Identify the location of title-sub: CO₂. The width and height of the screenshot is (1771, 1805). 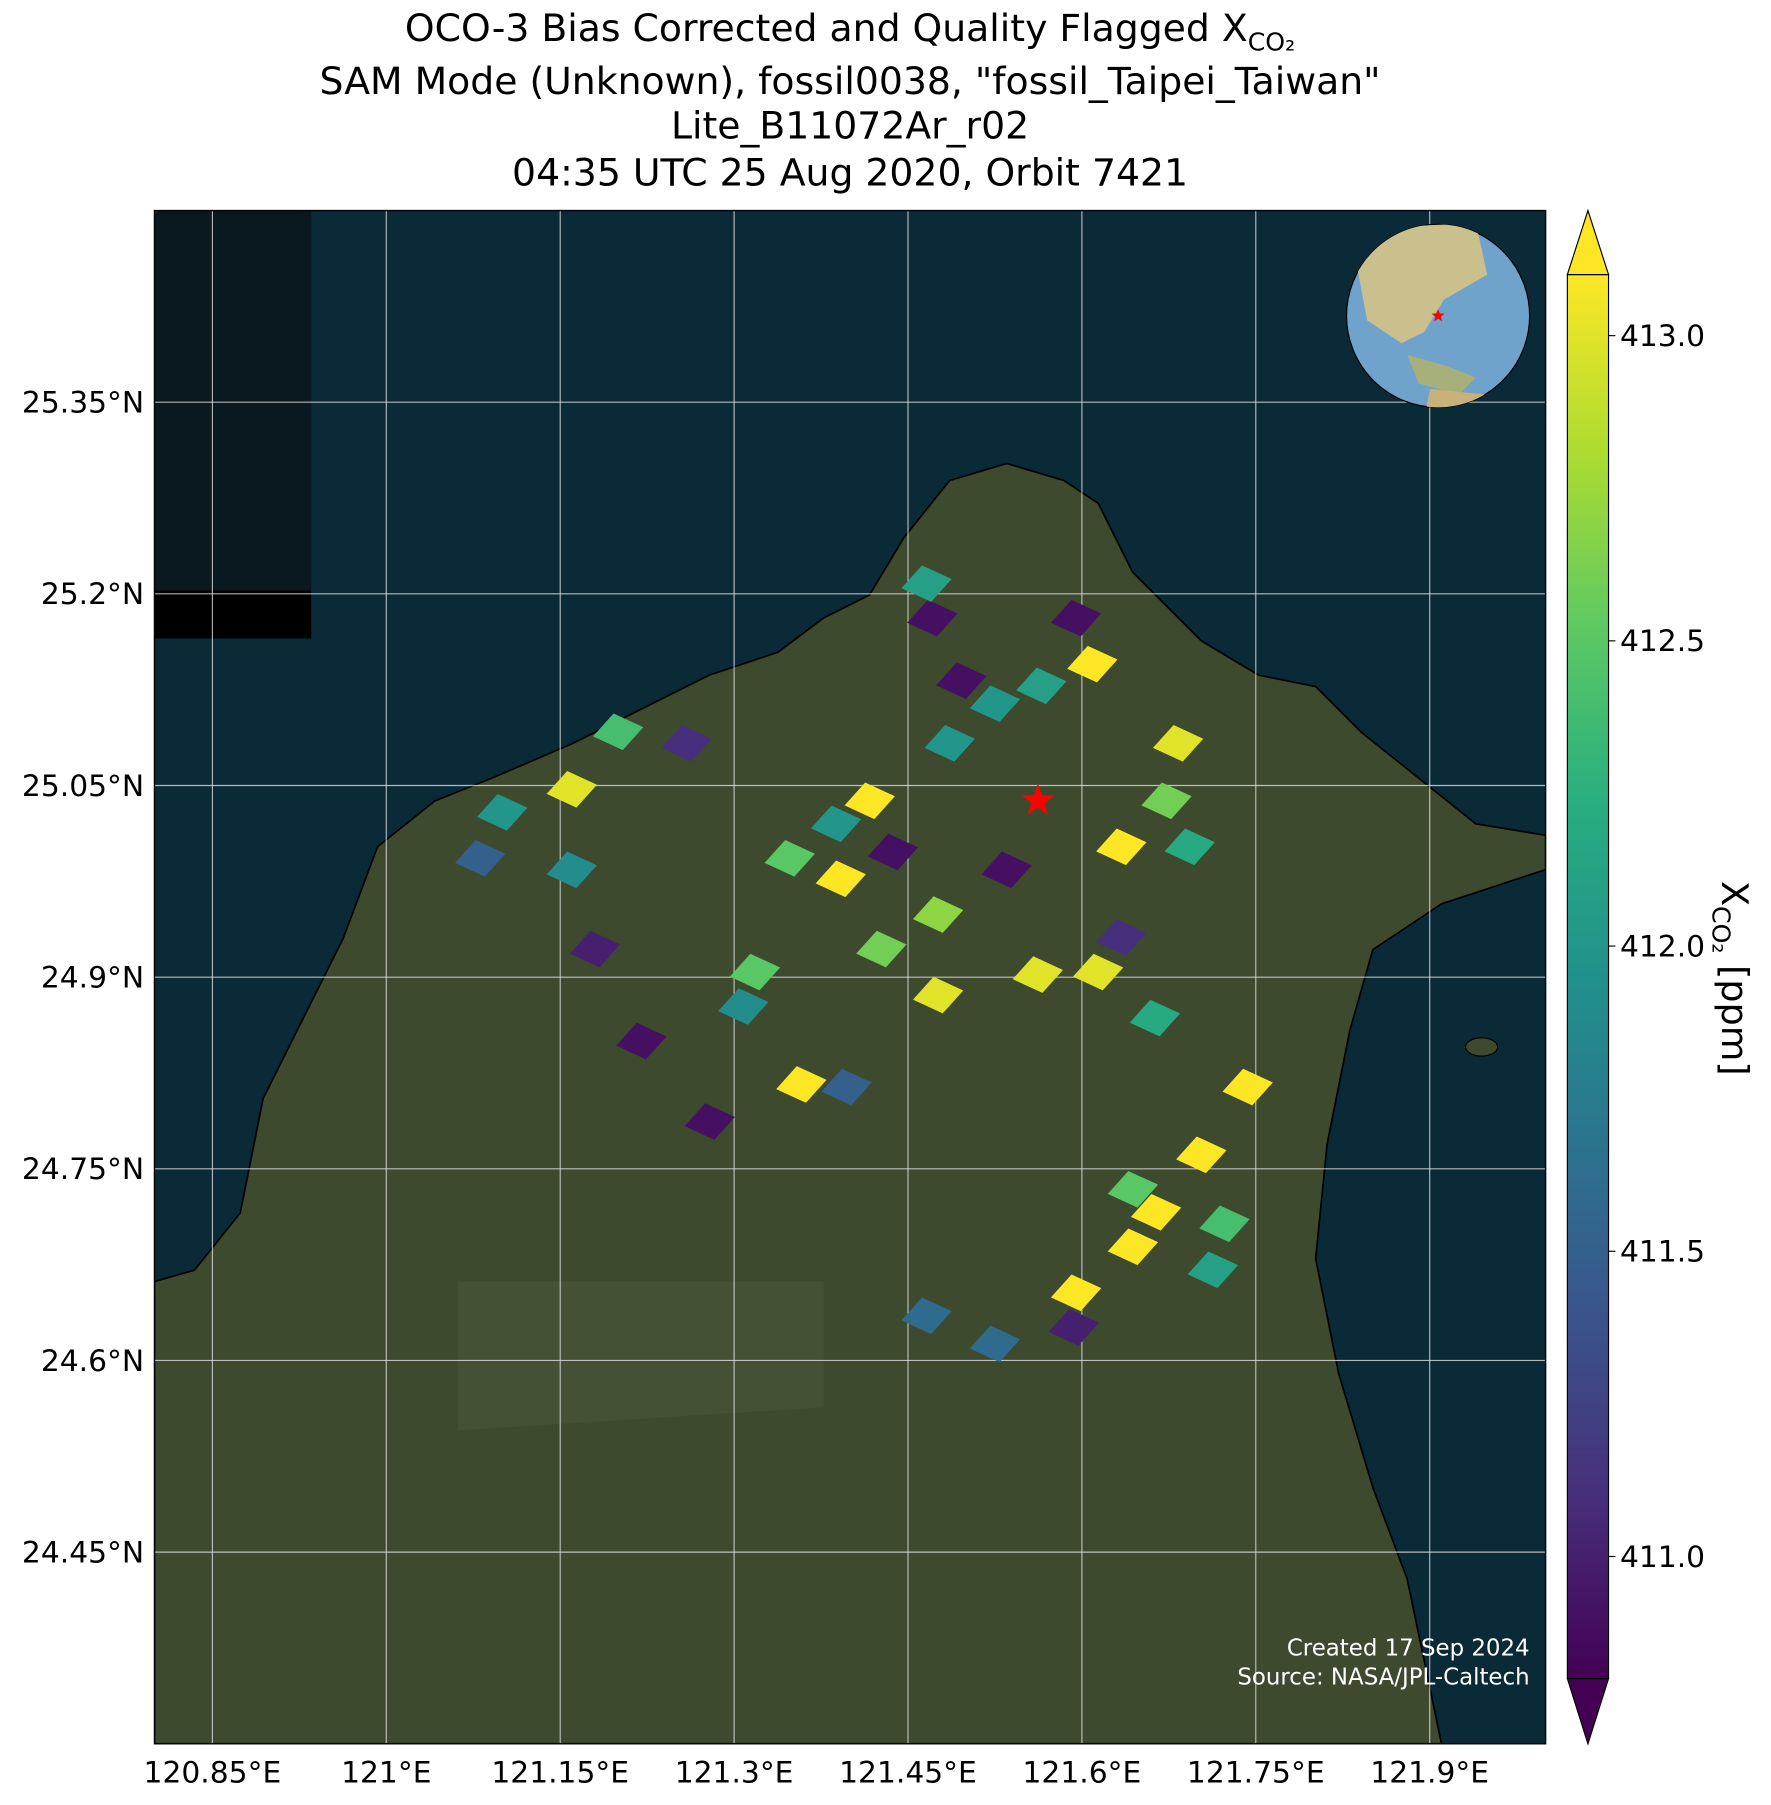
(1271, 41).